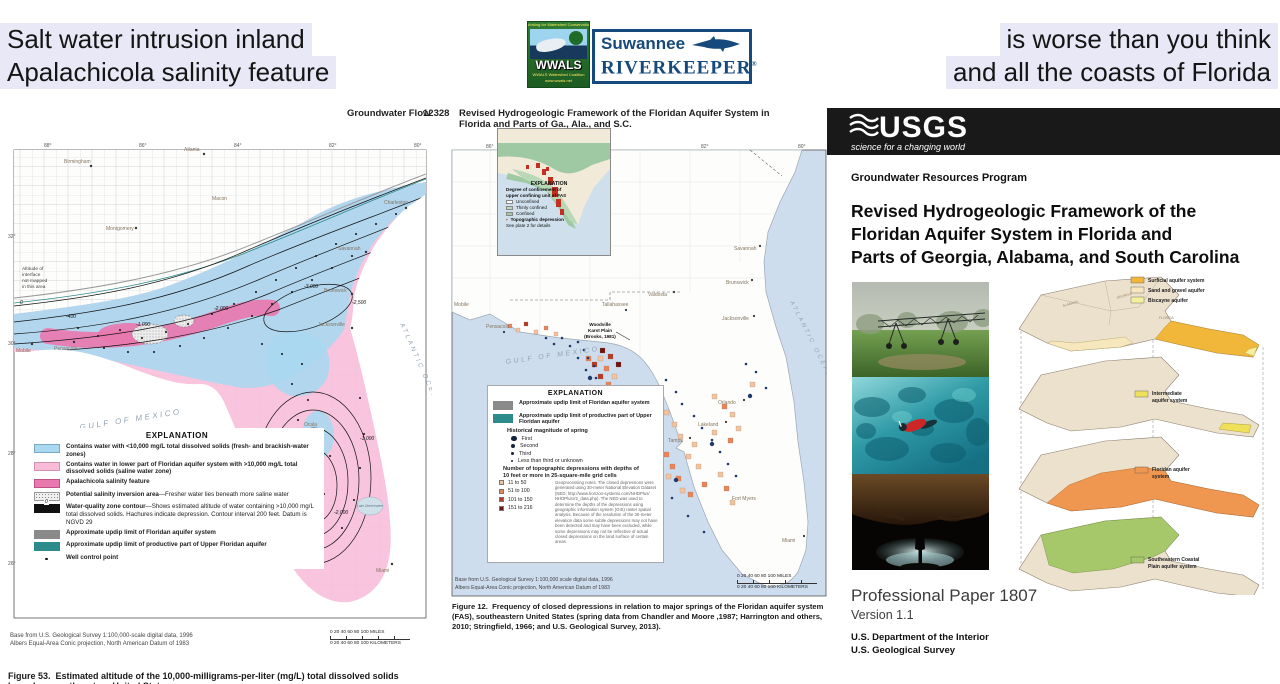 Image resolution: width=1280 pixels, height=684 pixels. I want to click on karst-arrow, so click(623, 336).